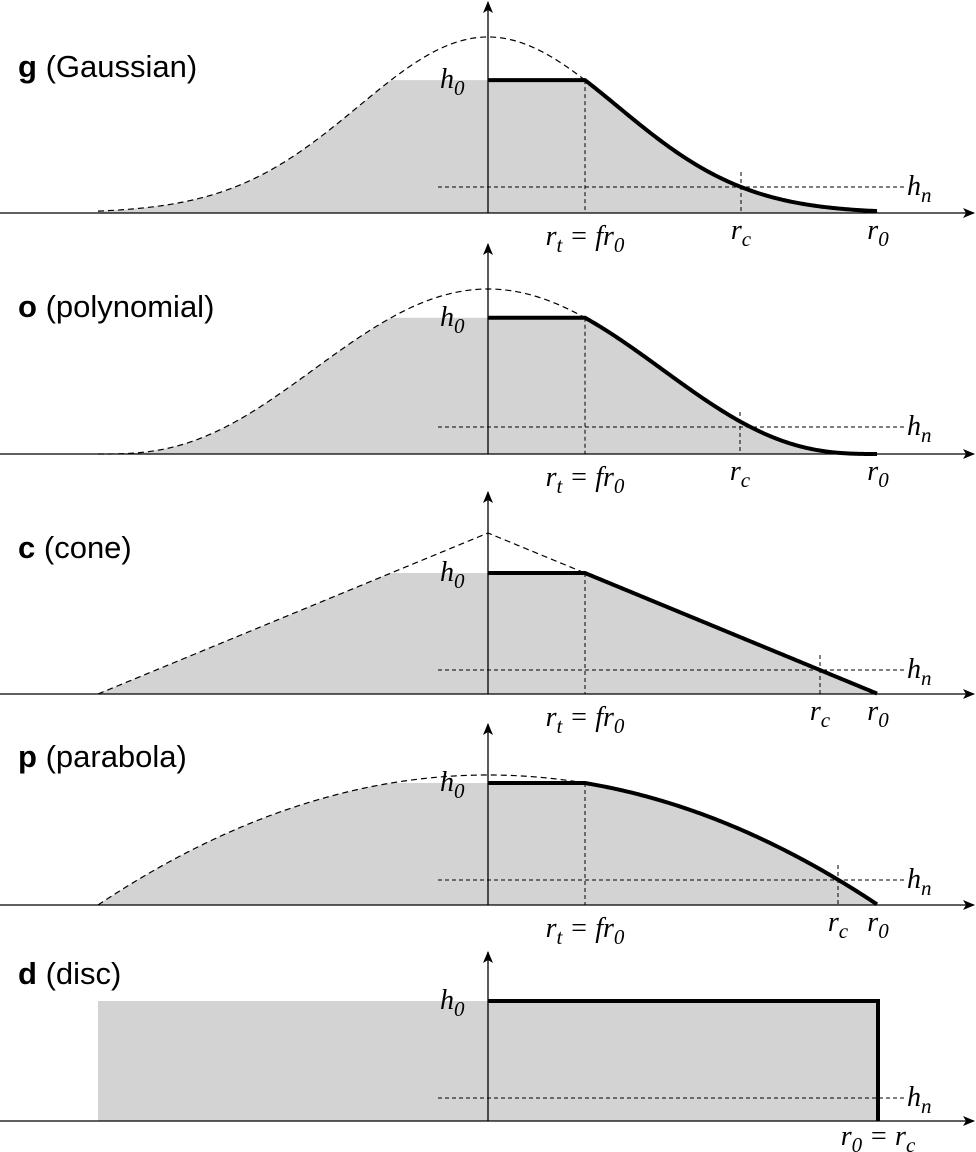  I want to click on panel-title: o (polynomial), so click(116, 306).